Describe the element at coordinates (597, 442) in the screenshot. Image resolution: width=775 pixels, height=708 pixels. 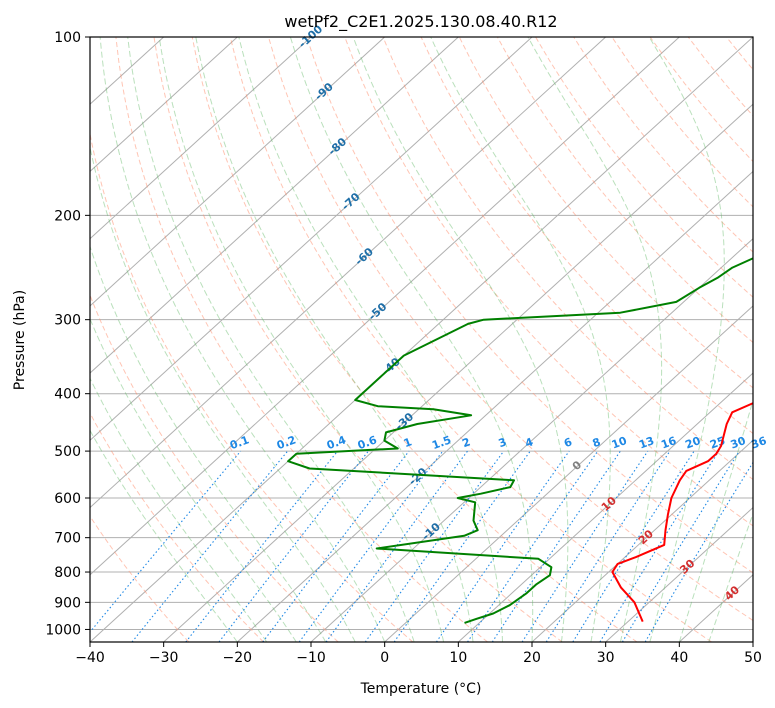
I see `mixing-ratio-label: 8` at that location.